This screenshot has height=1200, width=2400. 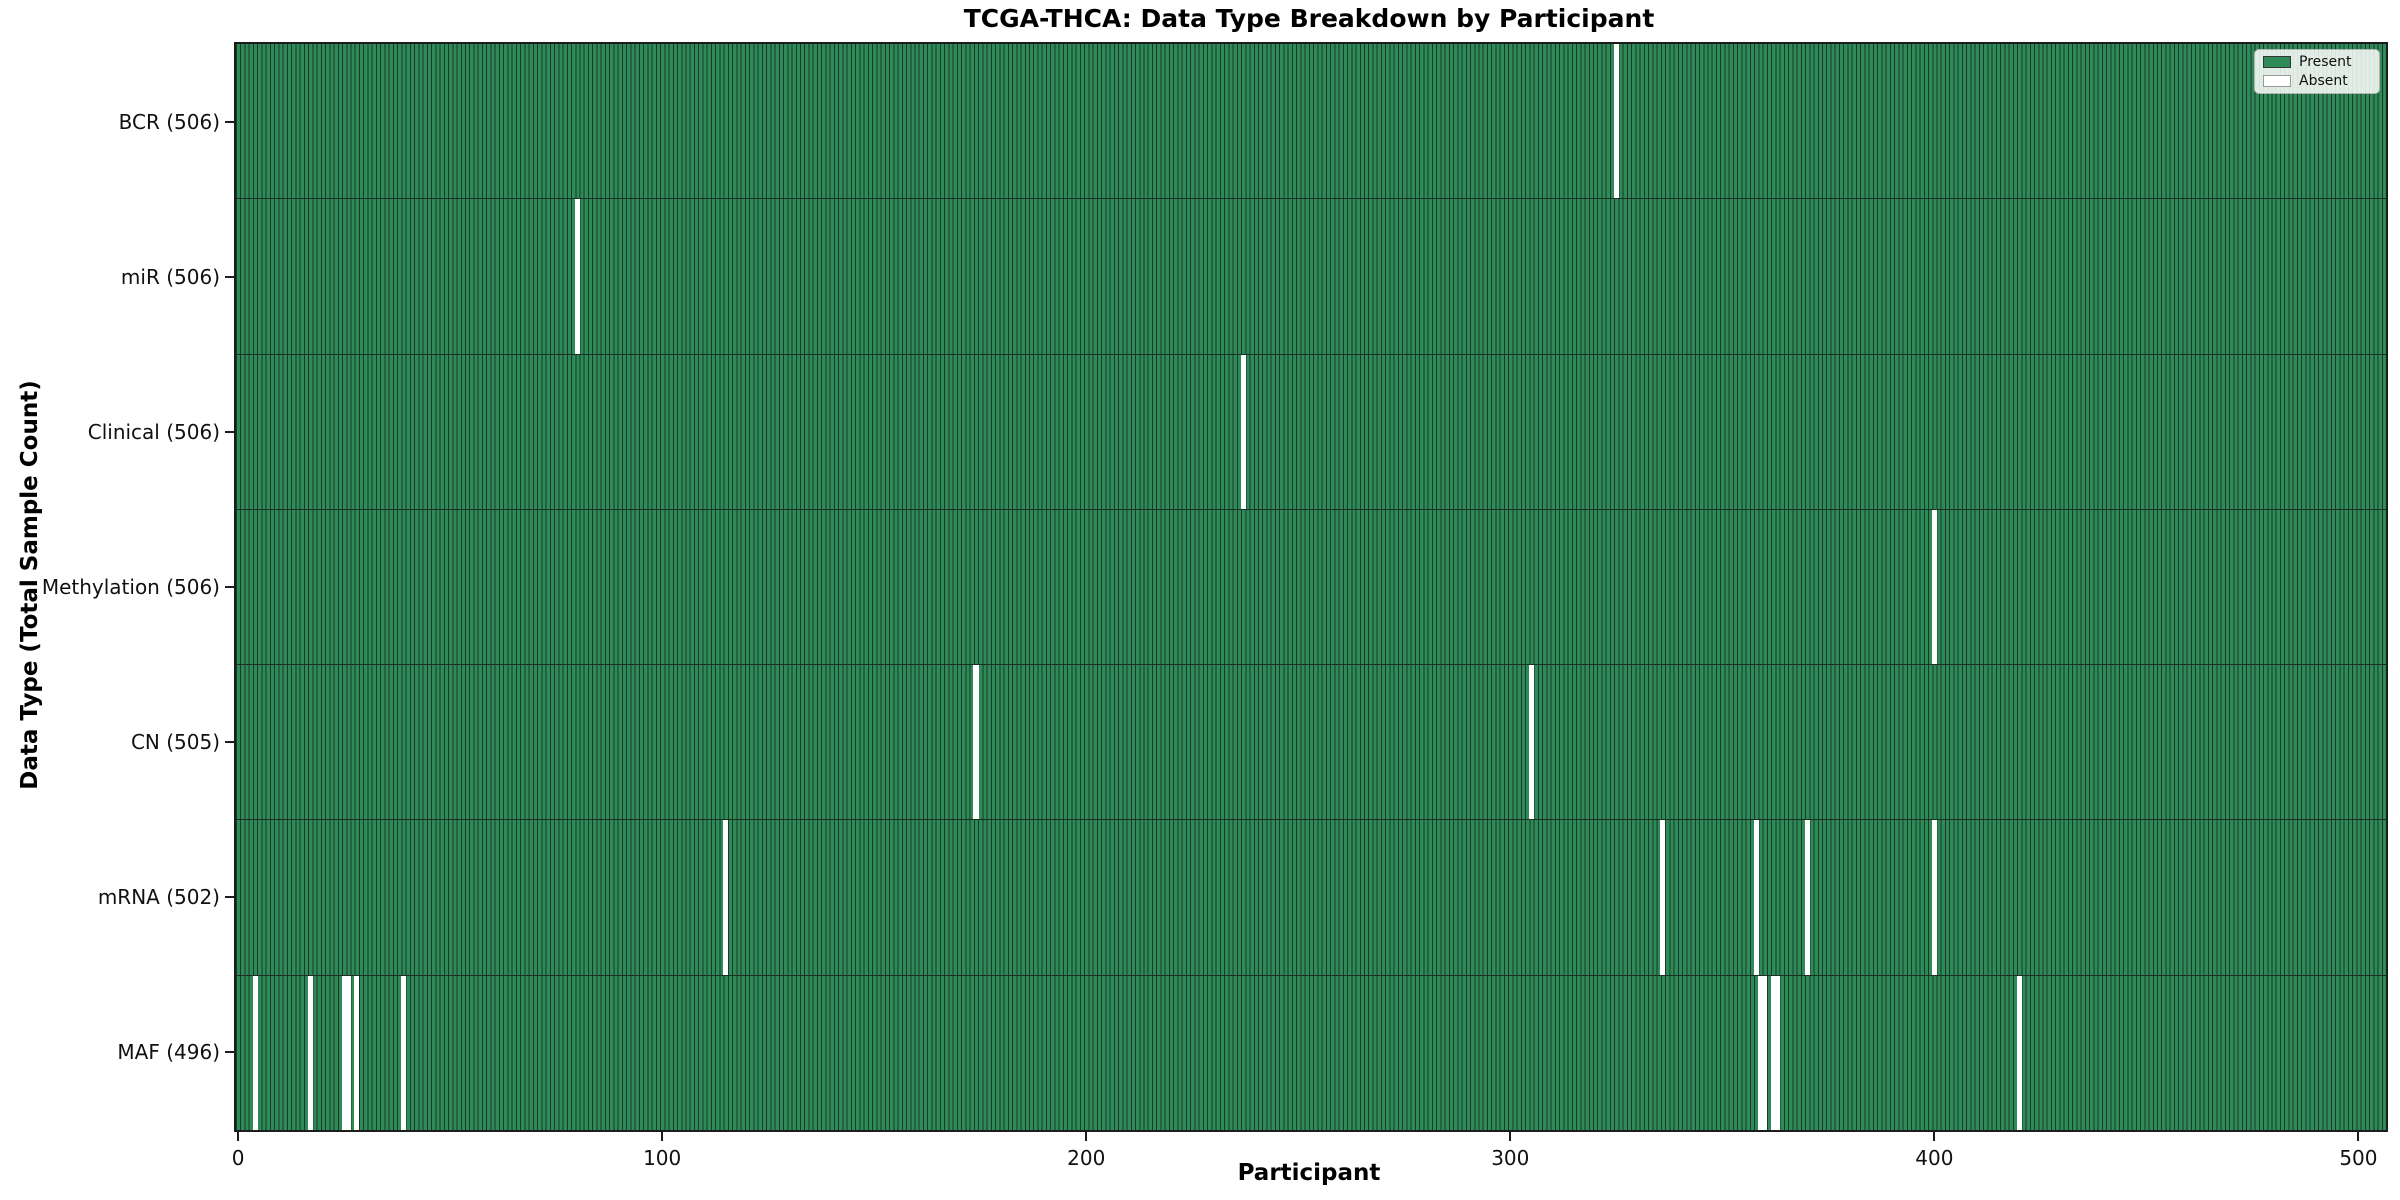 What do you see at coordinates (175, 742) in the screenshot?
I see `y-tick-label-CN: CN (505)` at bounding box center [175, 742].